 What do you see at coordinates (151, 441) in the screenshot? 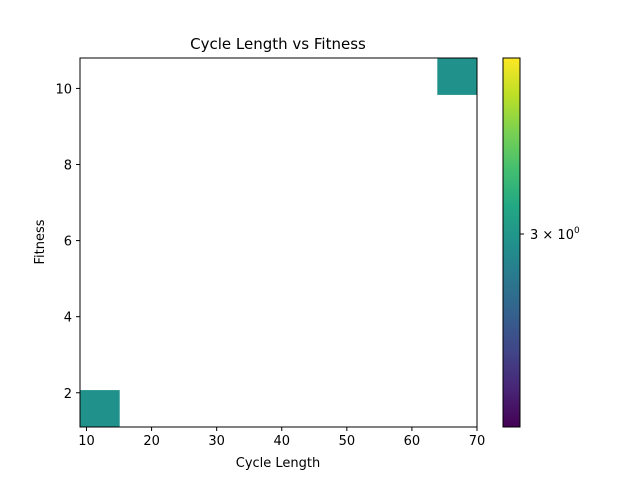
I see `x-tick-label: 20` at bounding box center [151, 441].